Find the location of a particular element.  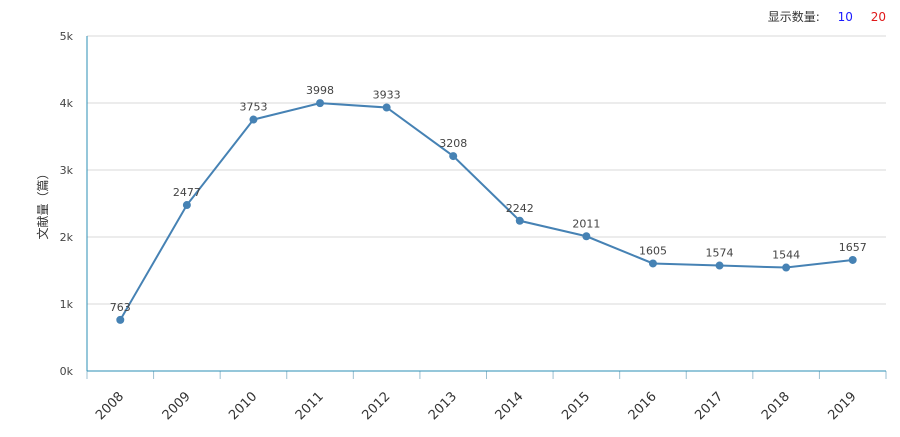

x-tick-label: 2008 is located at coordinates (110, 406).